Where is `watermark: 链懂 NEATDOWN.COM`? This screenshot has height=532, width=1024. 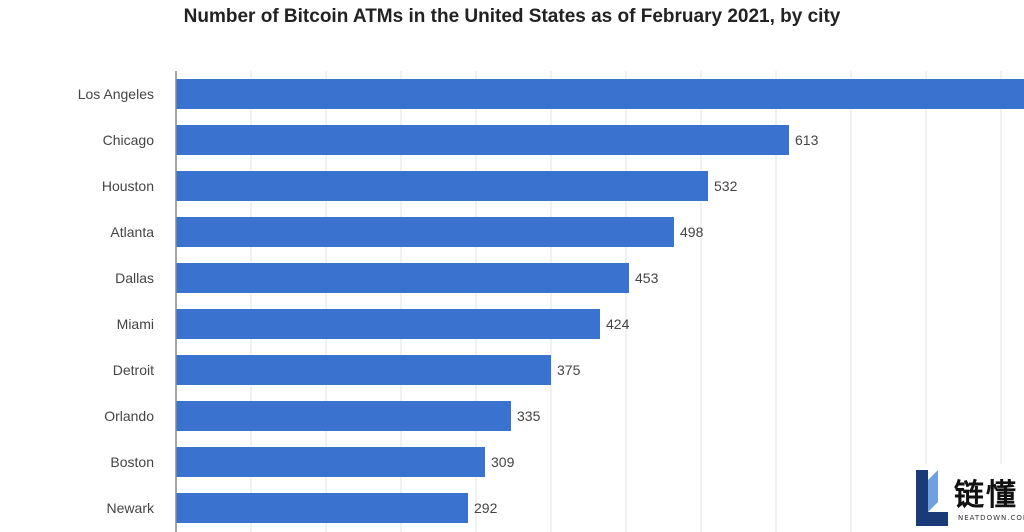 watermark: 链懂 NEATDOWN.COM is located at coordinates (966, 498).